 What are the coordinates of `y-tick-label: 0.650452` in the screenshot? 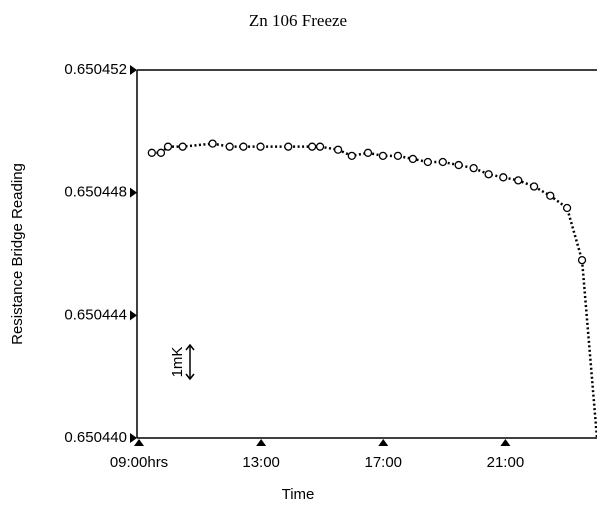 It's located at (95, 69).